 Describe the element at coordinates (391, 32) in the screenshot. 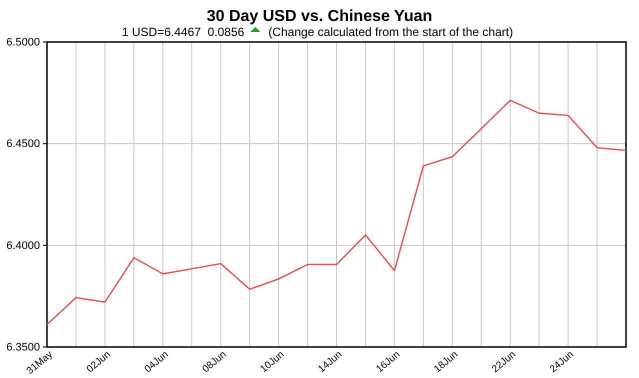

I see `text: (Change calculated from the start of the chart)` at that location.